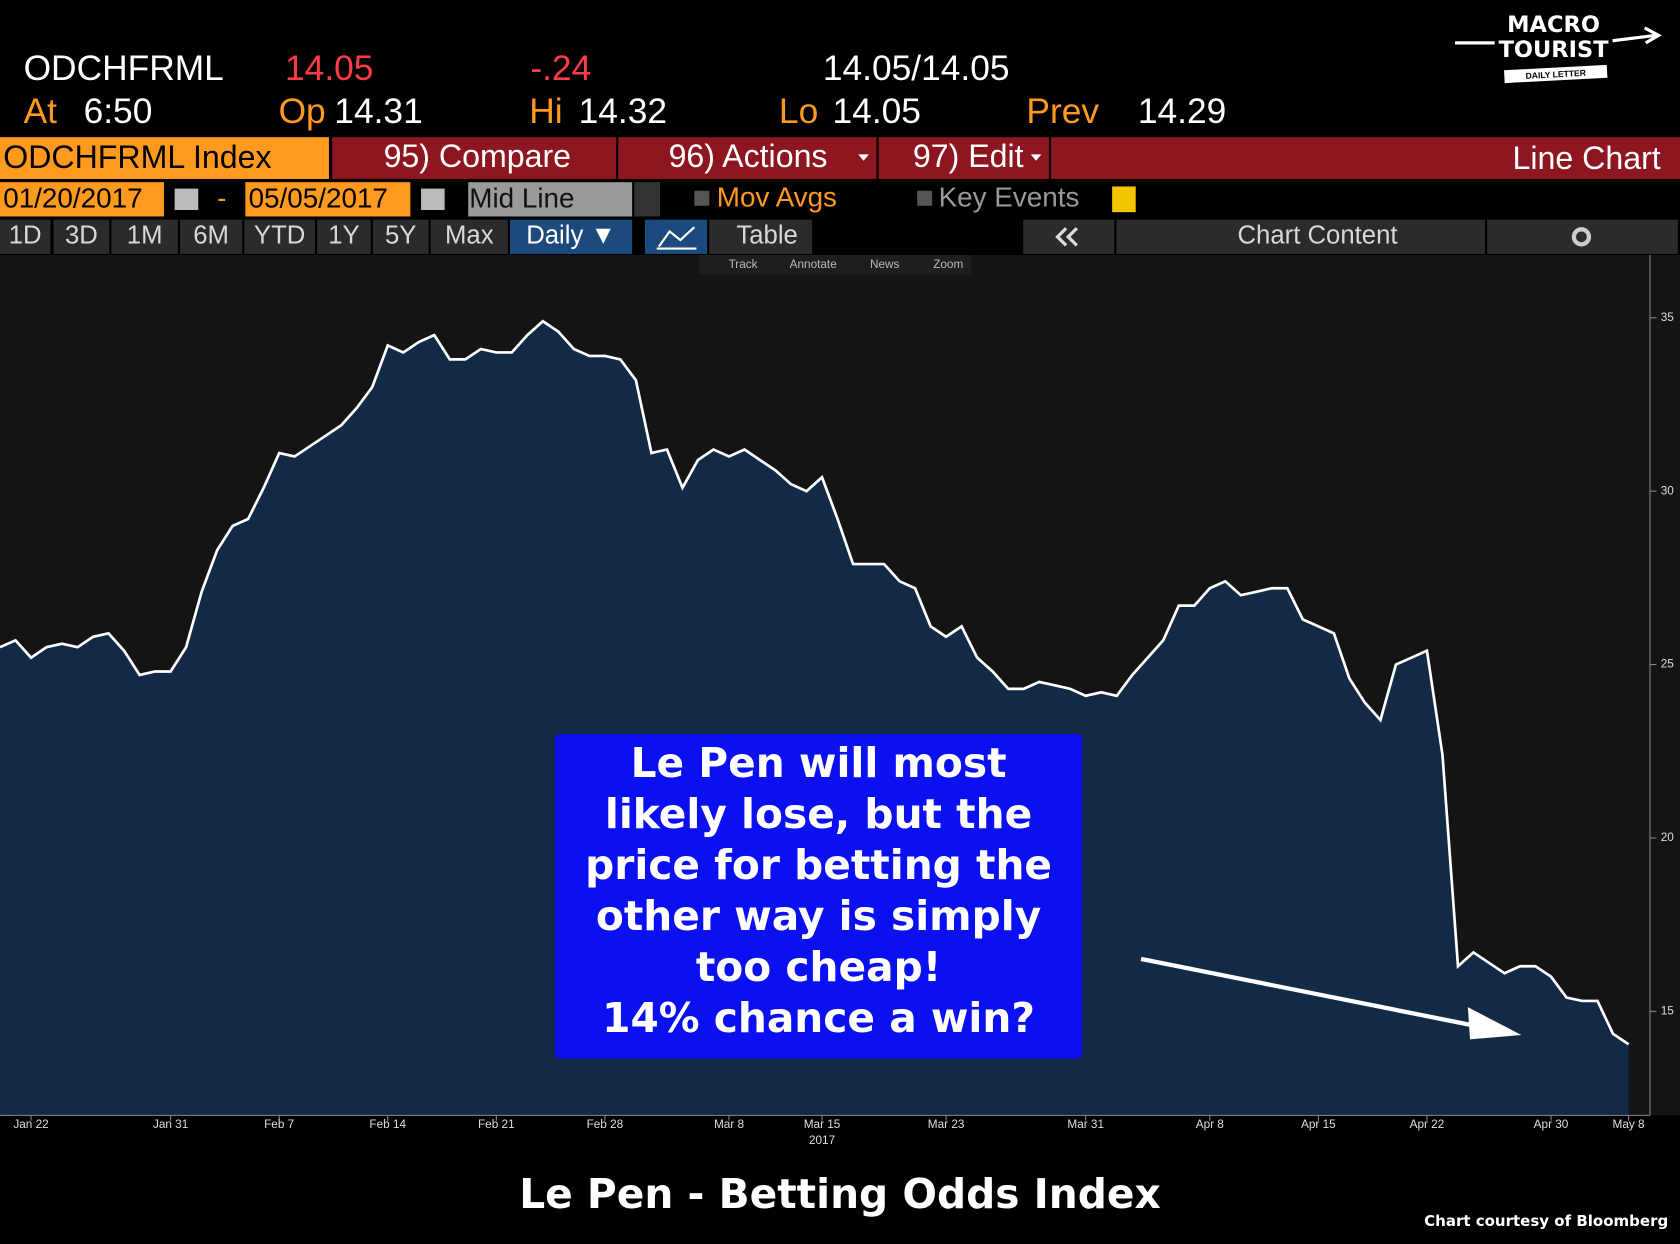 The width and height of the screenshot is (1680, 1244). I want to click on logo-banner, so click(1556, 74).